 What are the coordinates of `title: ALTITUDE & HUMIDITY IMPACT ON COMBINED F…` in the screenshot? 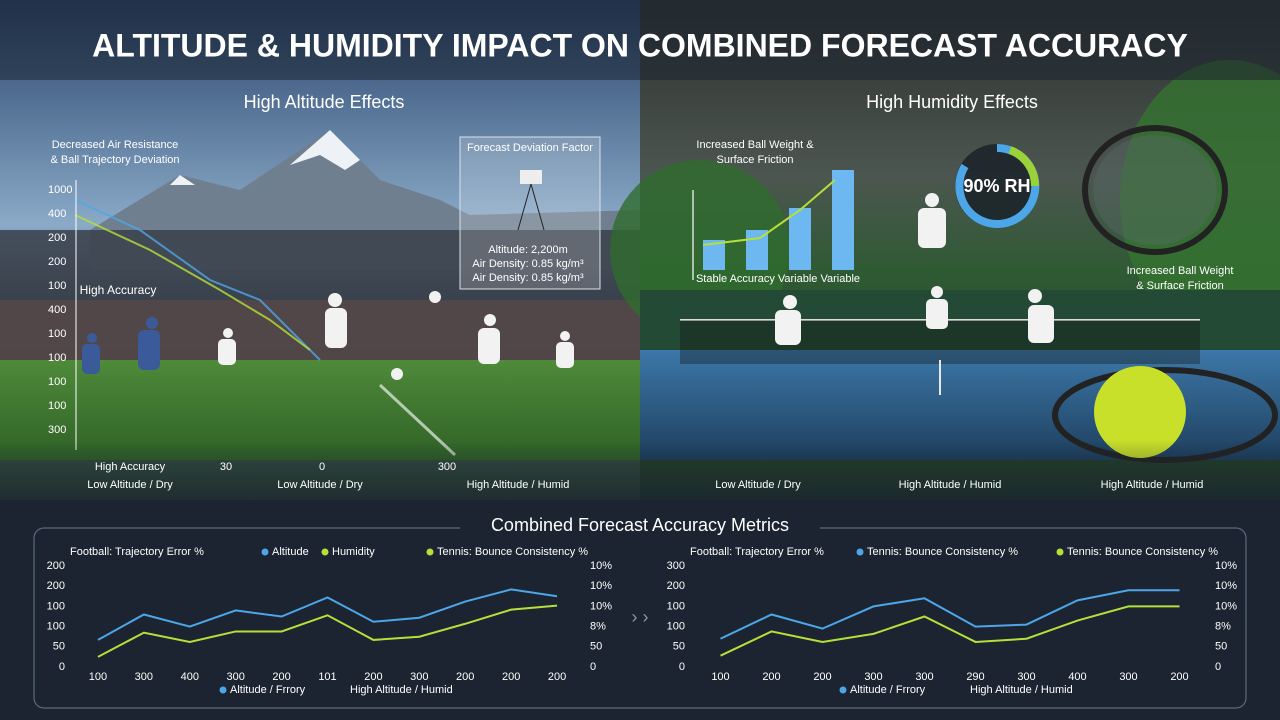 It's located at (640, 45).